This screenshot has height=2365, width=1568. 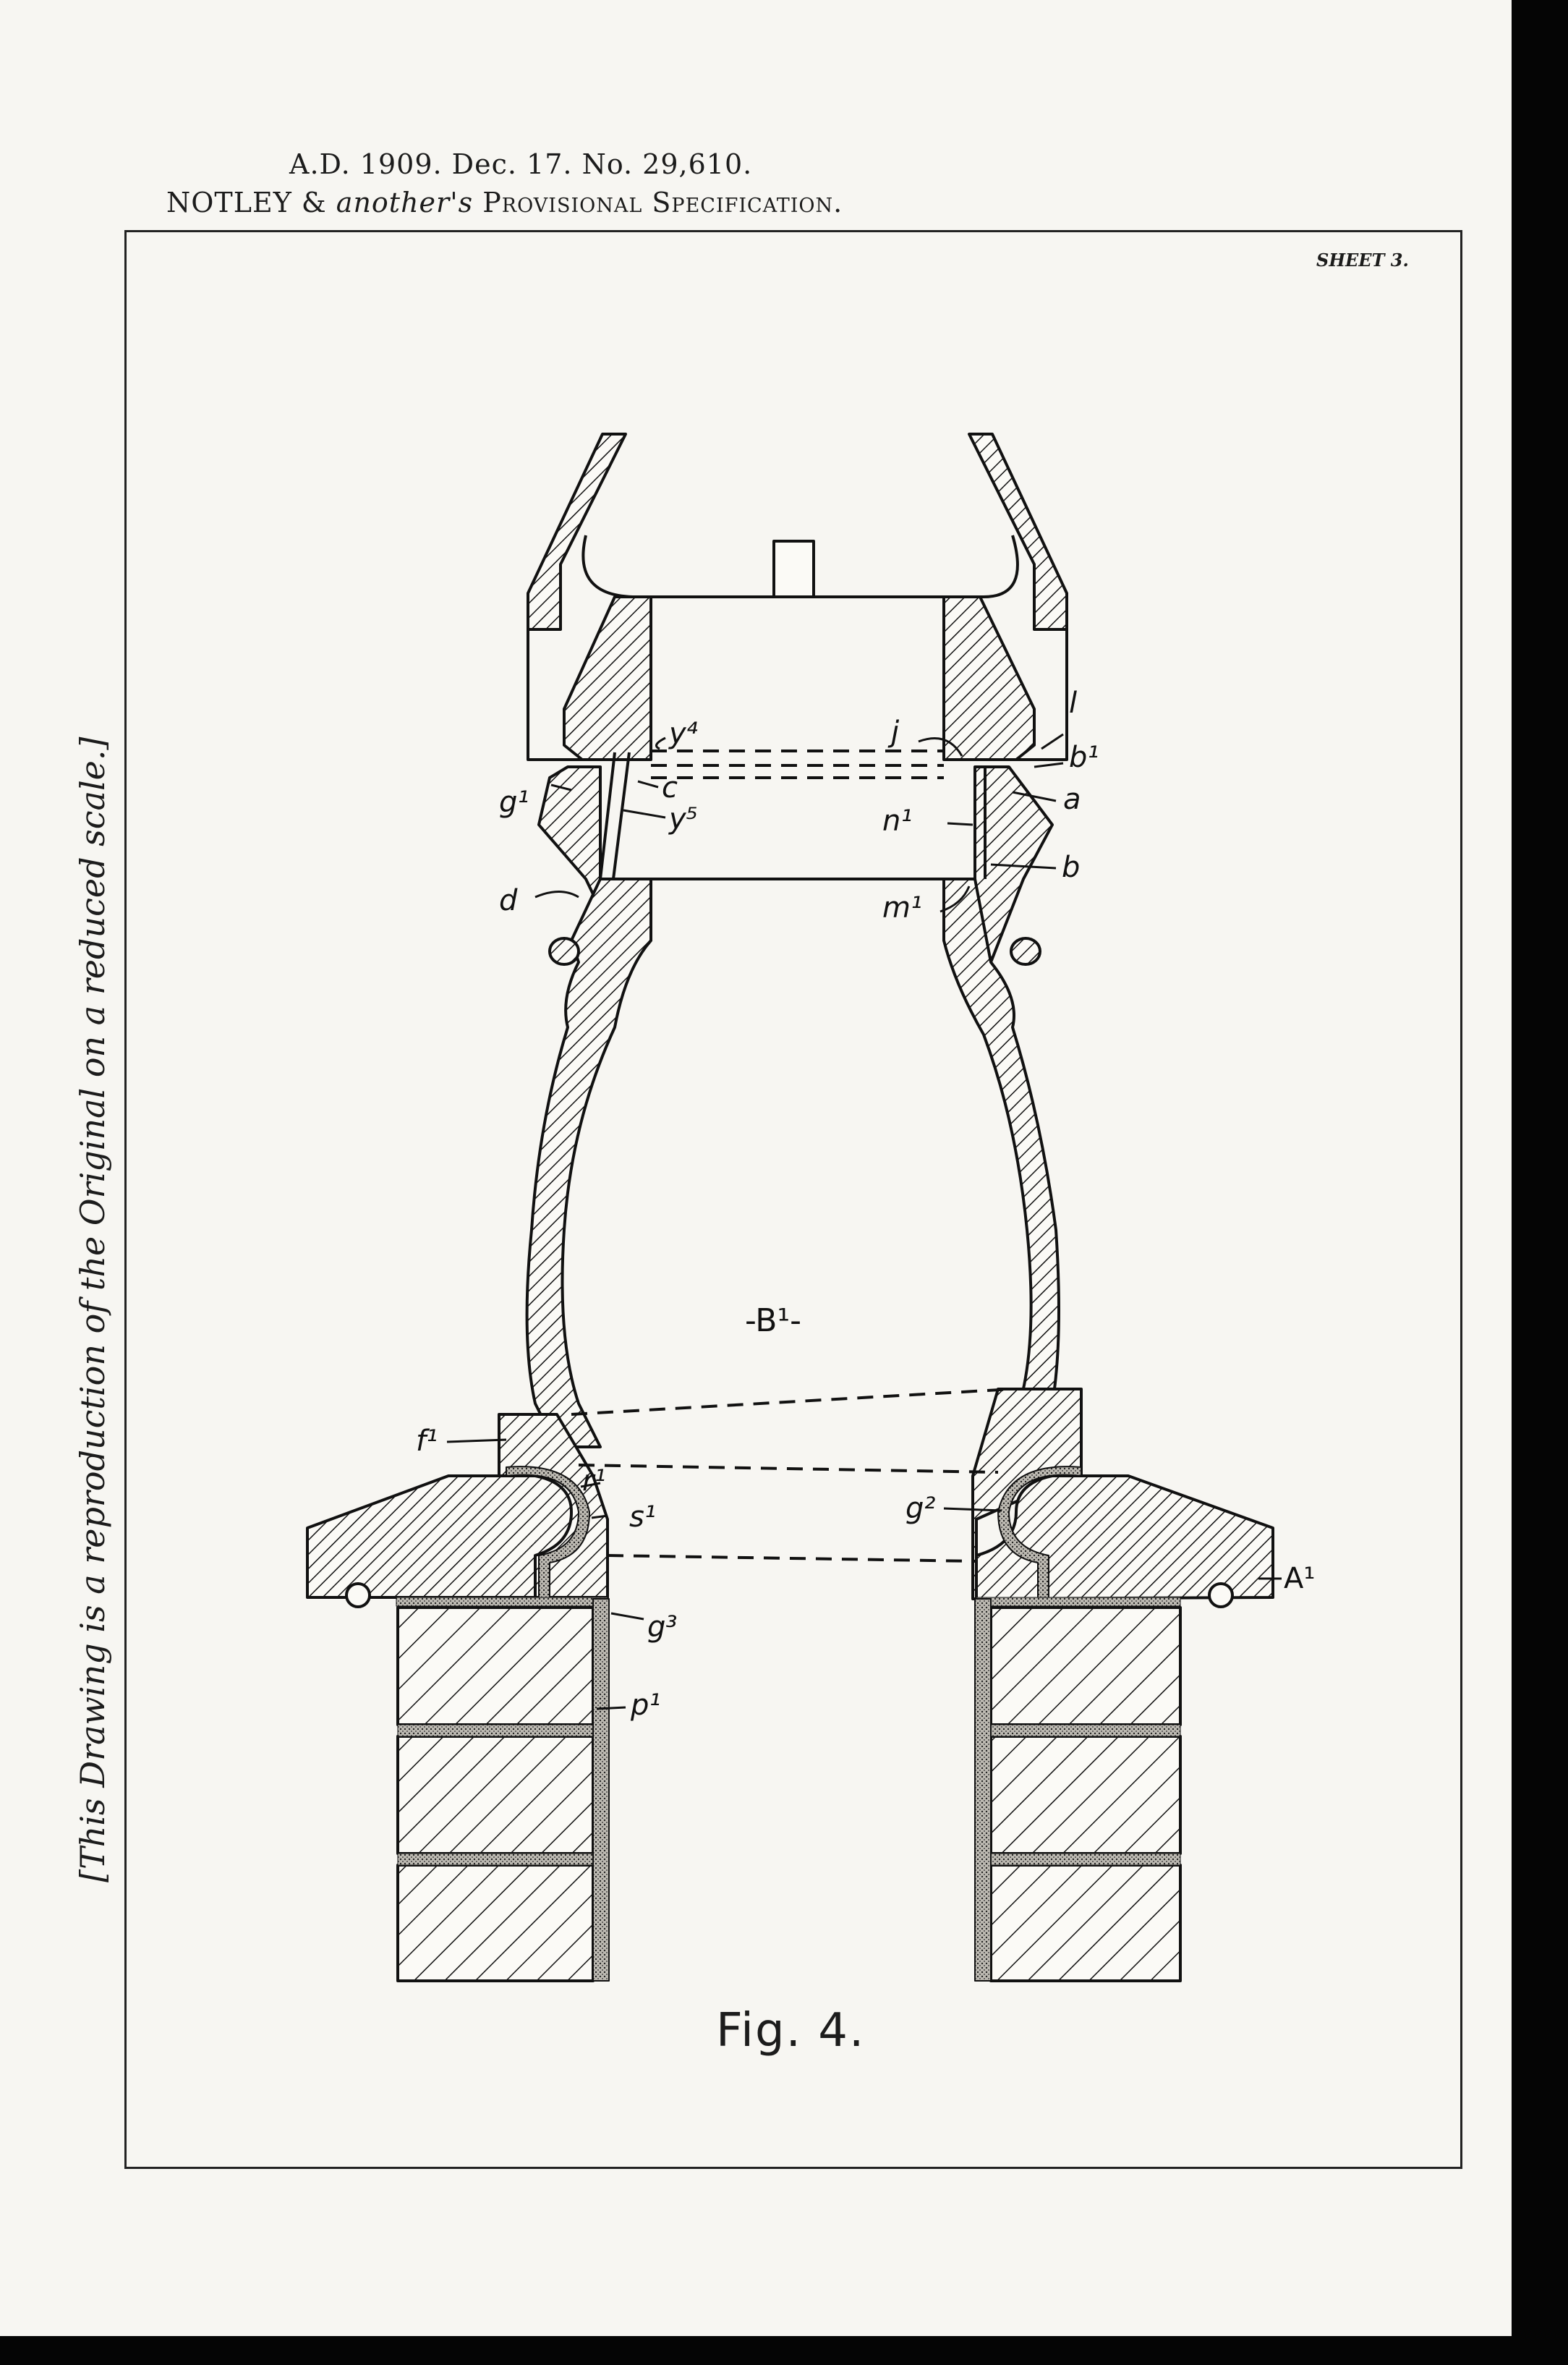 What do you see at coordinates (1073, 704) in the screenshot?
I see `label-l: l` at bounding box center [1073, 704].